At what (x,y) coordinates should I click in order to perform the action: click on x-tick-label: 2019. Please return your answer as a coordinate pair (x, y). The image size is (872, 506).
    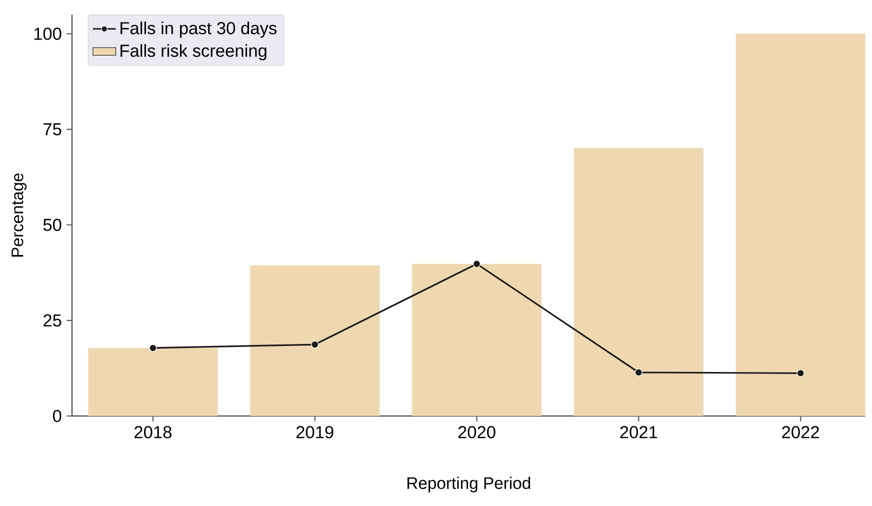
    Looking at the image, I should click on (315, 432).